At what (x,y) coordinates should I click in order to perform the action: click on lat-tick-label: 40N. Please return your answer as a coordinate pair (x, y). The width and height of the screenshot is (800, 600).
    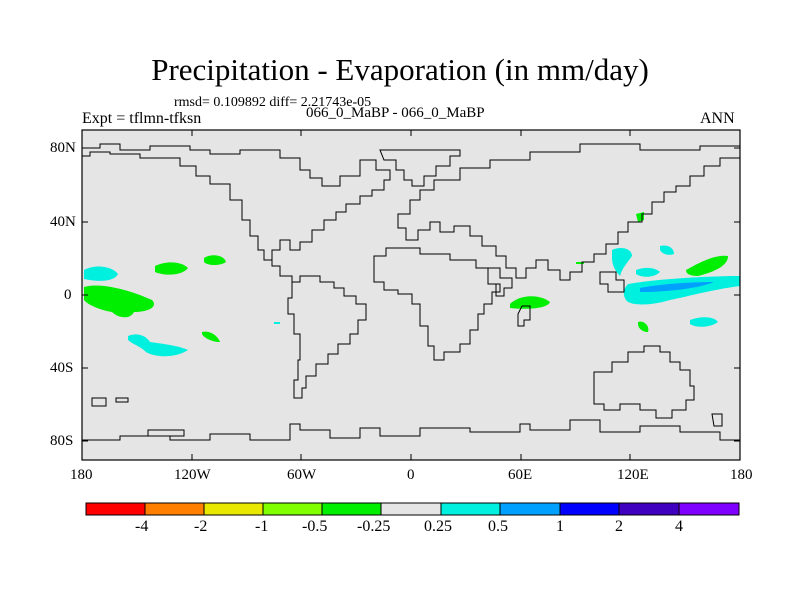
    Looking at the image, I should click on (63, 222).